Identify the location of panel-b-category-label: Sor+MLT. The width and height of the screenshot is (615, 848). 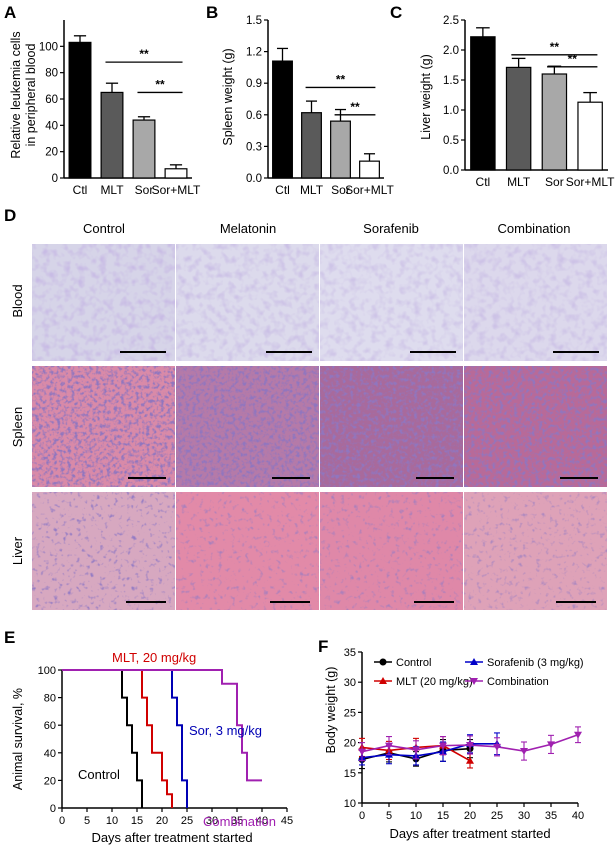
(369, 190).